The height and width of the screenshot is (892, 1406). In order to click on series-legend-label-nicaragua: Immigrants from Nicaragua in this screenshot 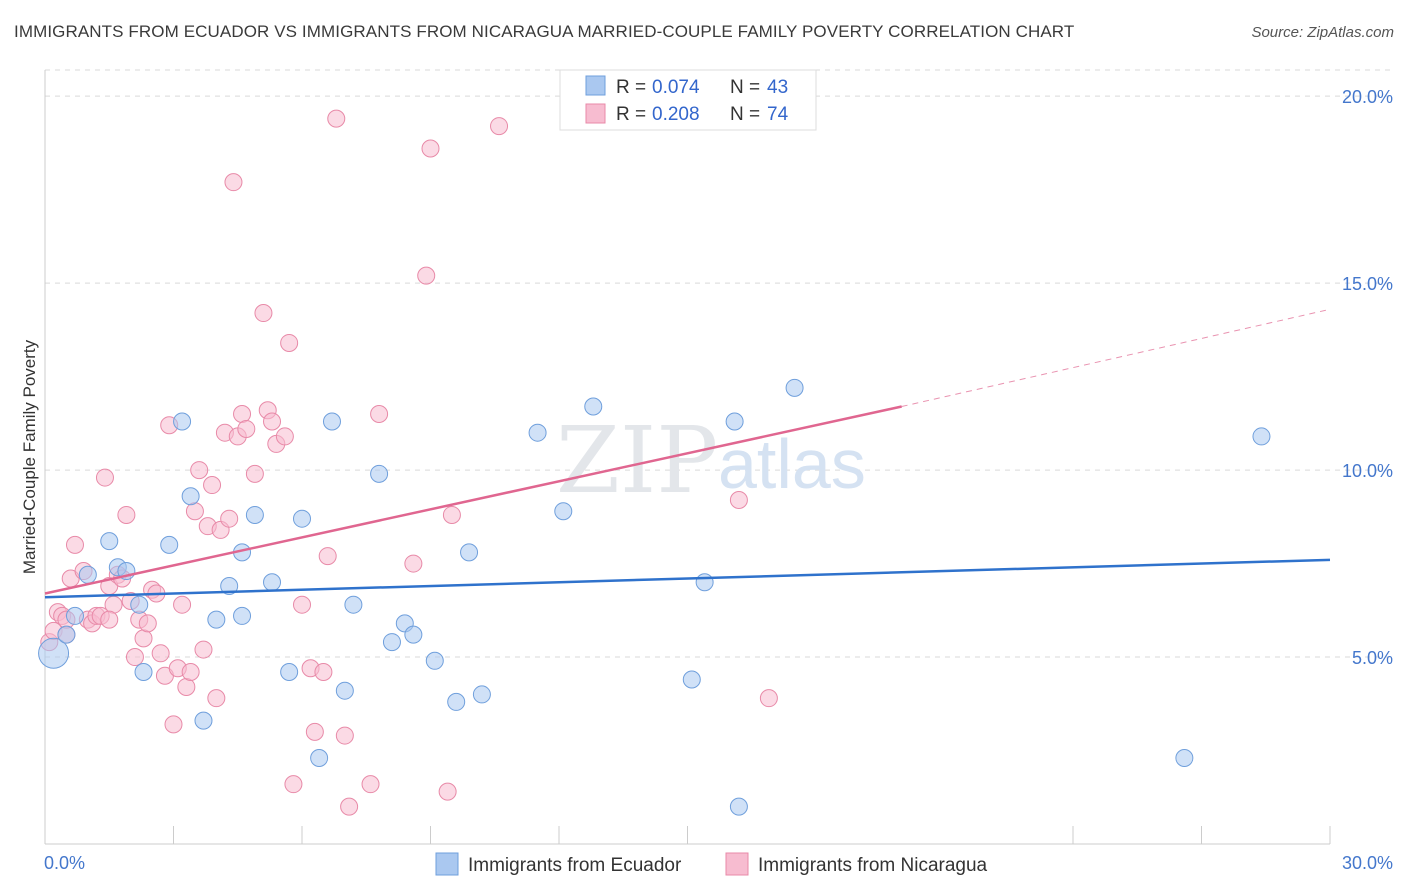, I will do `click(873, 865)`.